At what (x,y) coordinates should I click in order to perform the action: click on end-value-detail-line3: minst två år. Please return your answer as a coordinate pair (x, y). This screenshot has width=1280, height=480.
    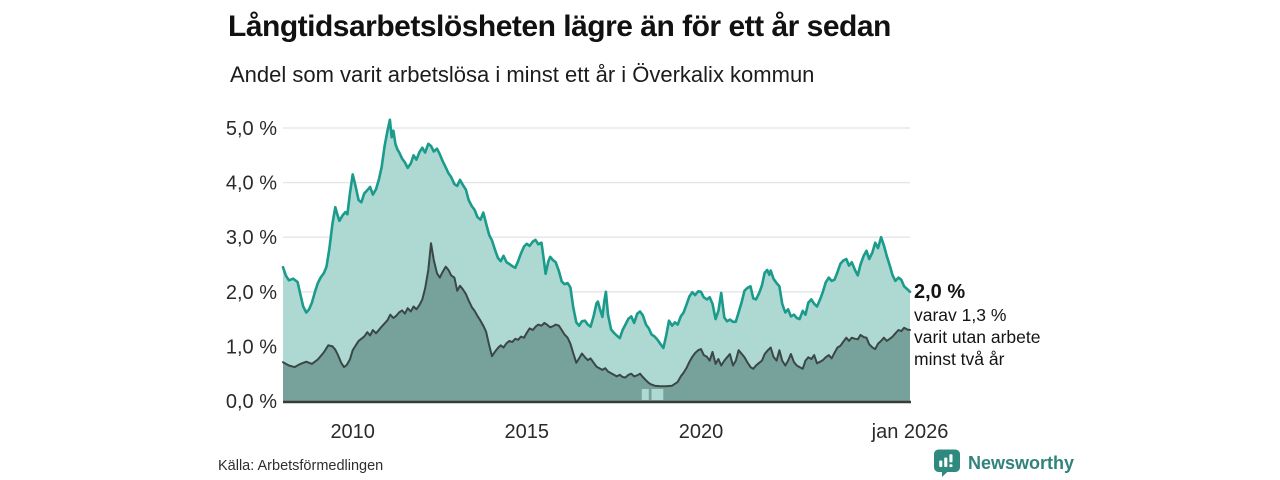
    Looking at the image, I should click on (959, 359).